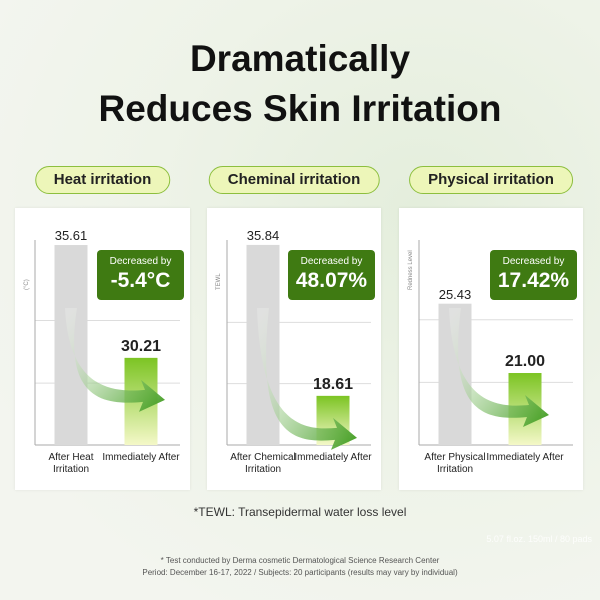  What do you see at coordinates (525, 361) in the screenshot?
I see `value-label: 21.00` at bounding box center [525, 361].